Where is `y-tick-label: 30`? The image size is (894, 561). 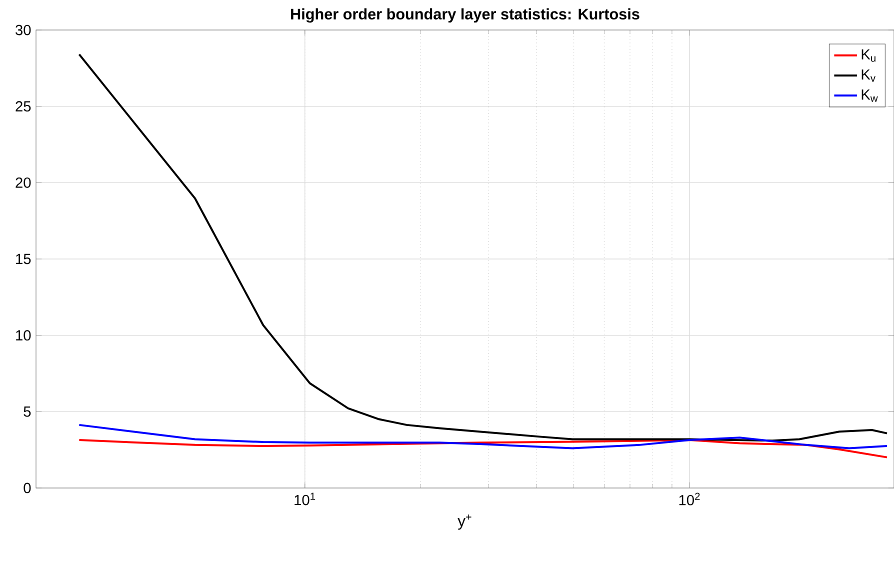 y-tick-label: 30 is located at coordinates (23, 30).